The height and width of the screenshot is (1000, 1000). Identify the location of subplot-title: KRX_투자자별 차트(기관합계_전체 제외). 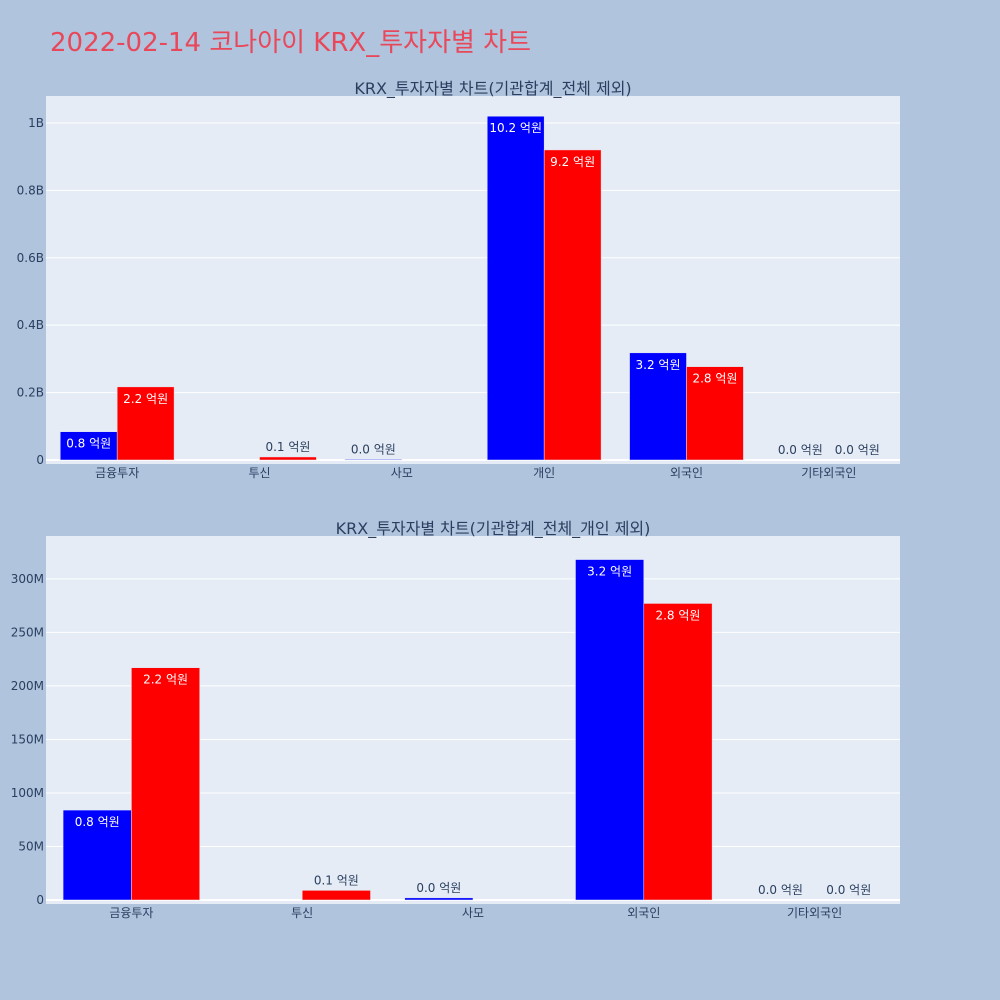
(492, 89).